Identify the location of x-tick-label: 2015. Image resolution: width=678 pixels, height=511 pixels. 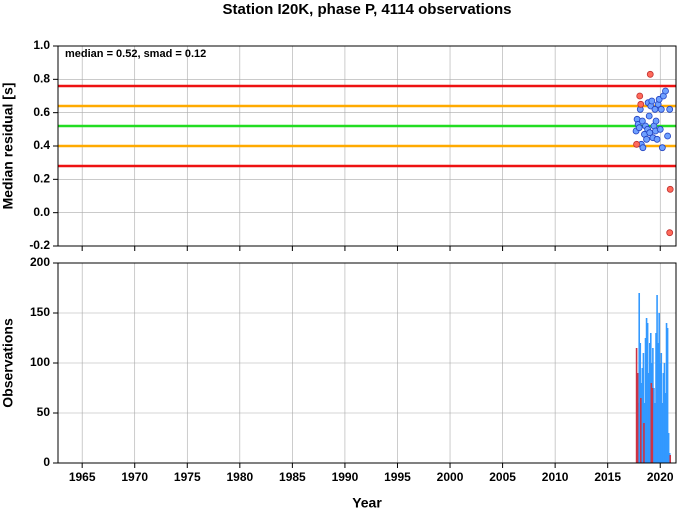
(607, 477).